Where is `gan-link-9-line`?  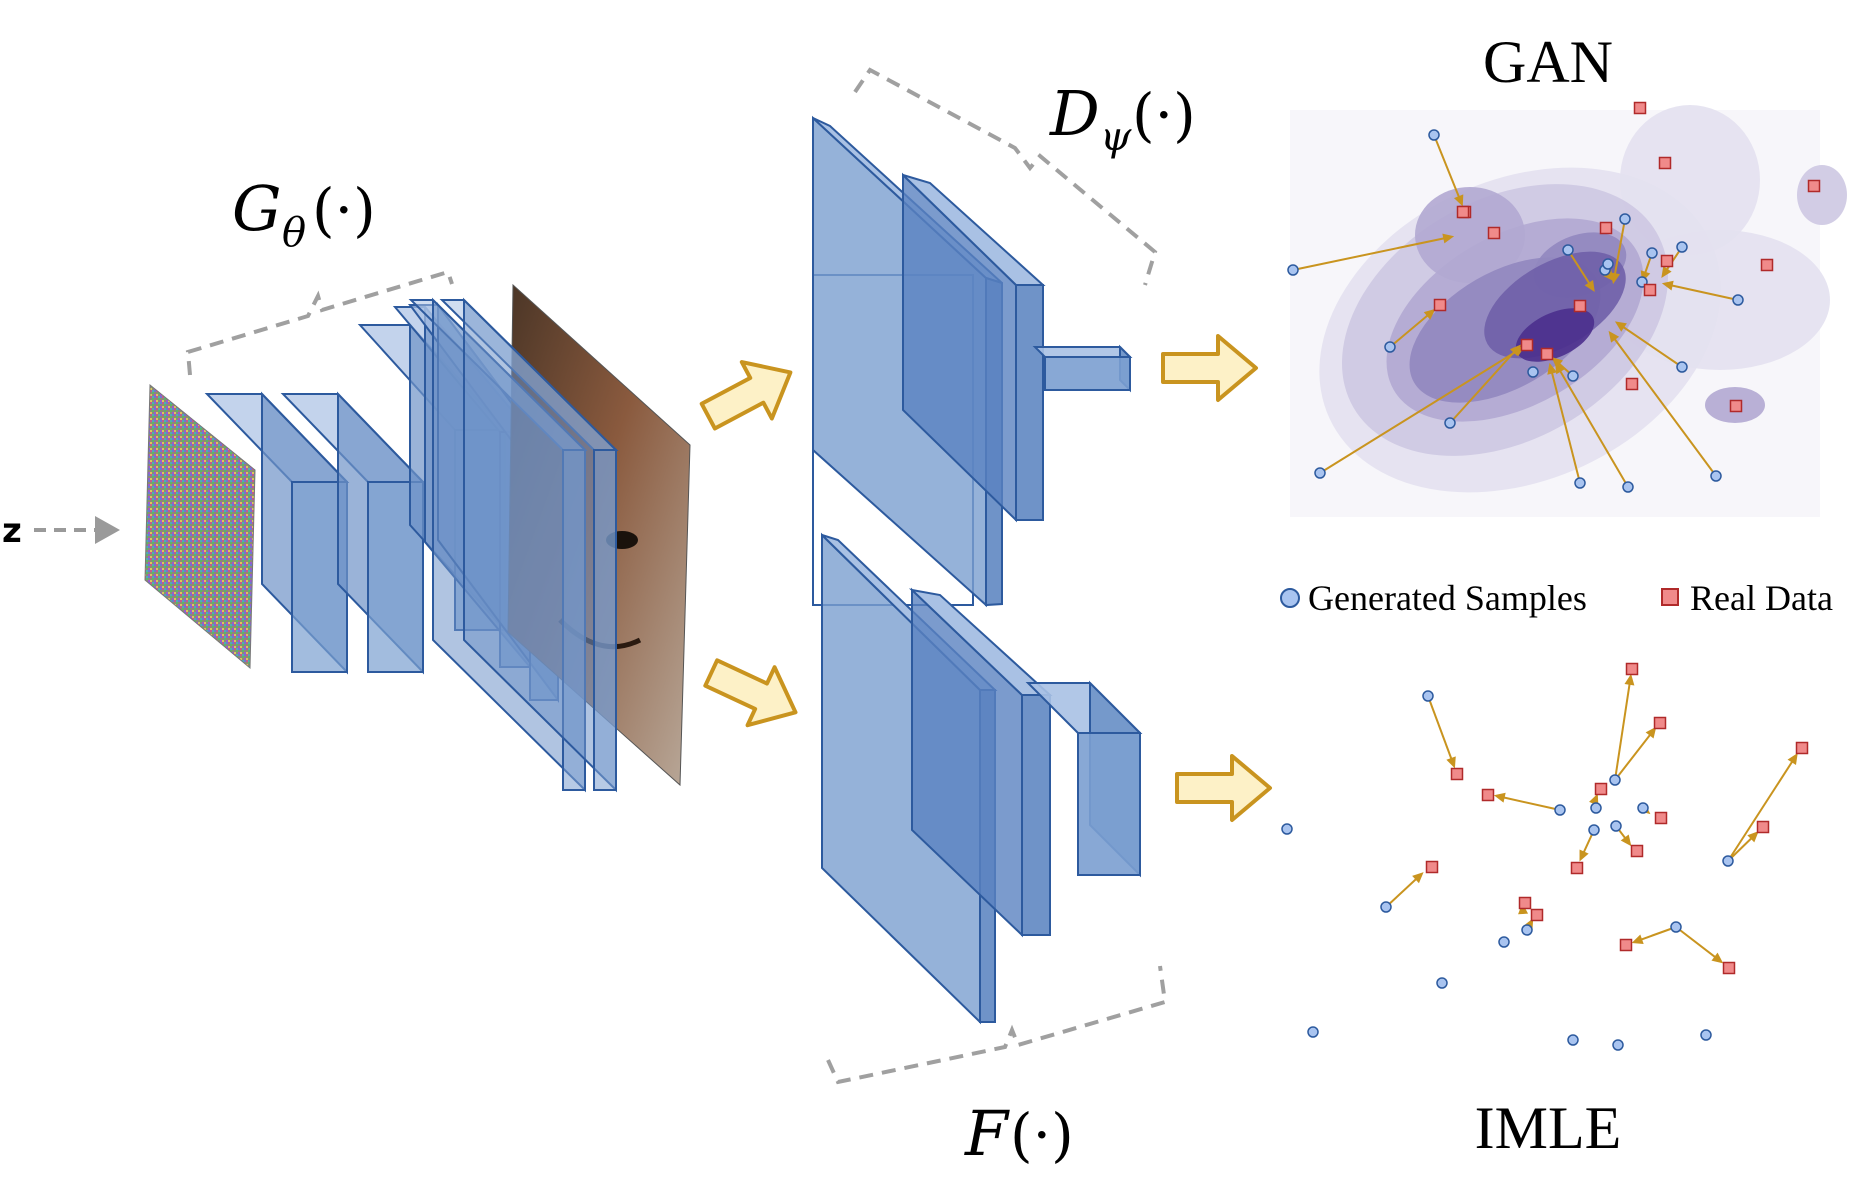
gan-link-9-line is located at coordinates (1652, 346).